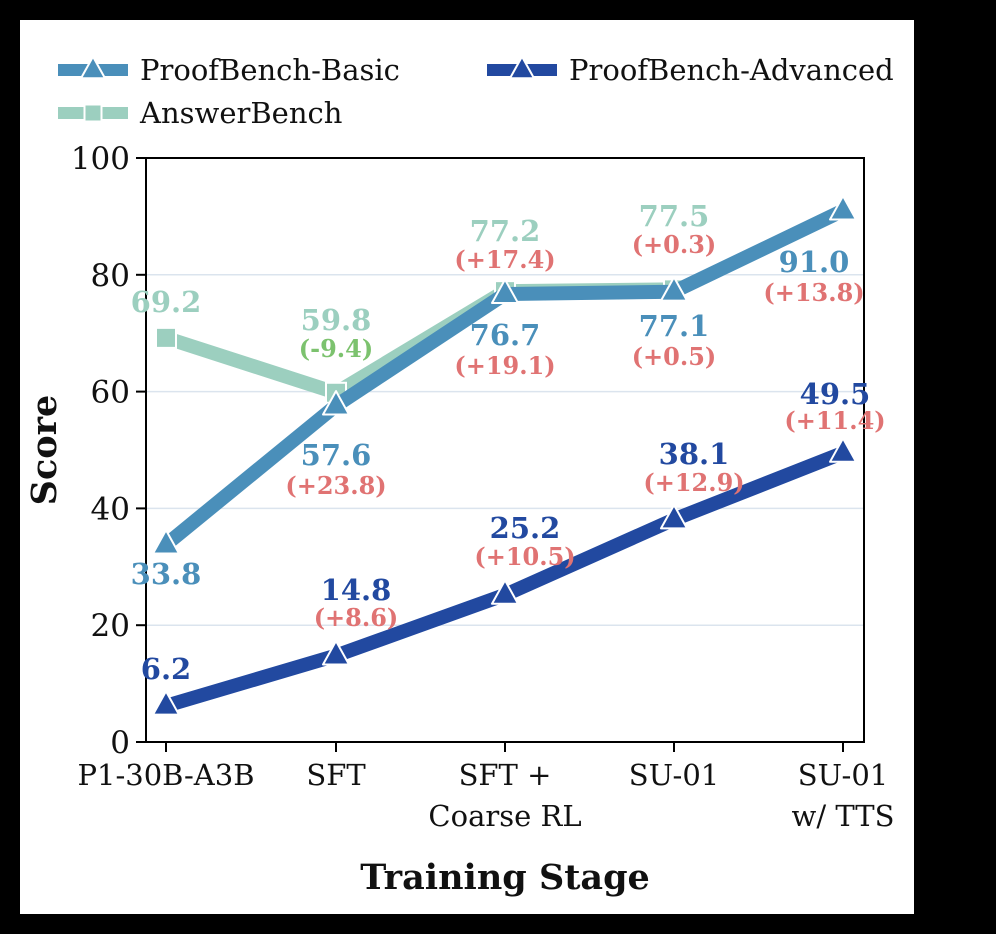  Describe the element at coordinates (166, 337) in the screenshot. I see `point-answerbench` at that location.